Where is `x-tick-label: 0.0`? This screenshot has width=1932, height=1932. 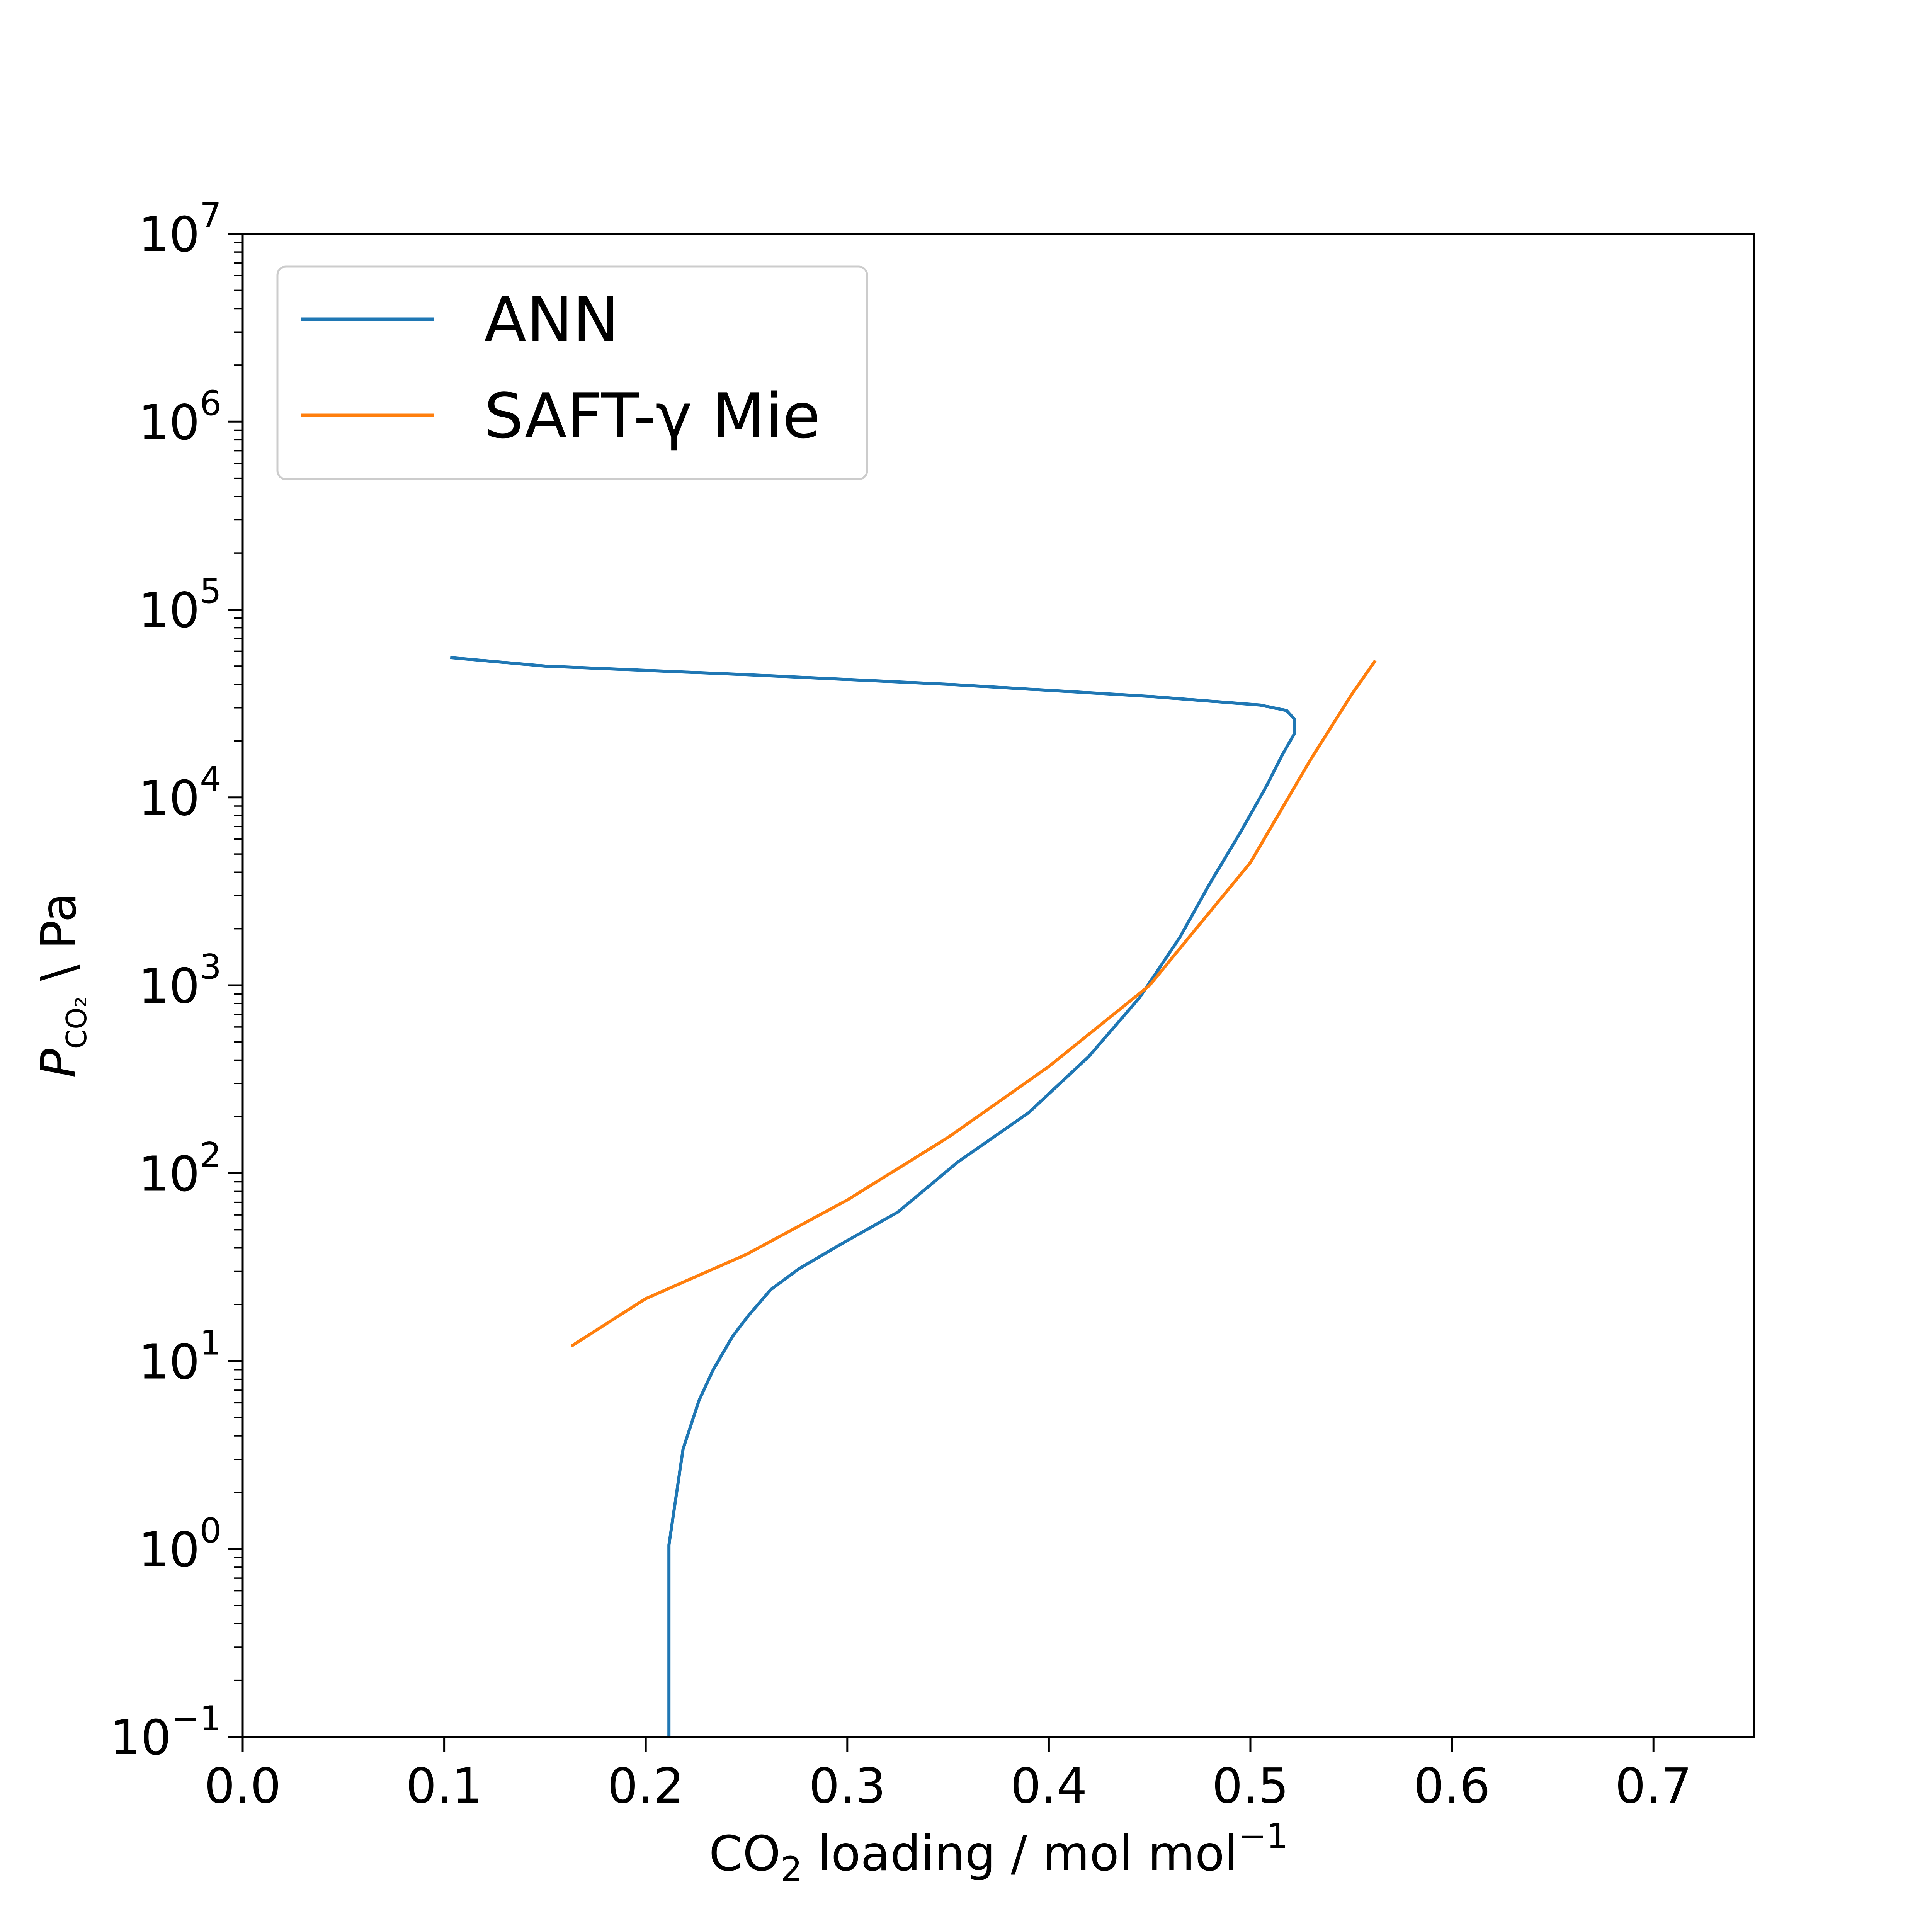
x-tick-label: 0.0 is located at coordinates (243, 1786).